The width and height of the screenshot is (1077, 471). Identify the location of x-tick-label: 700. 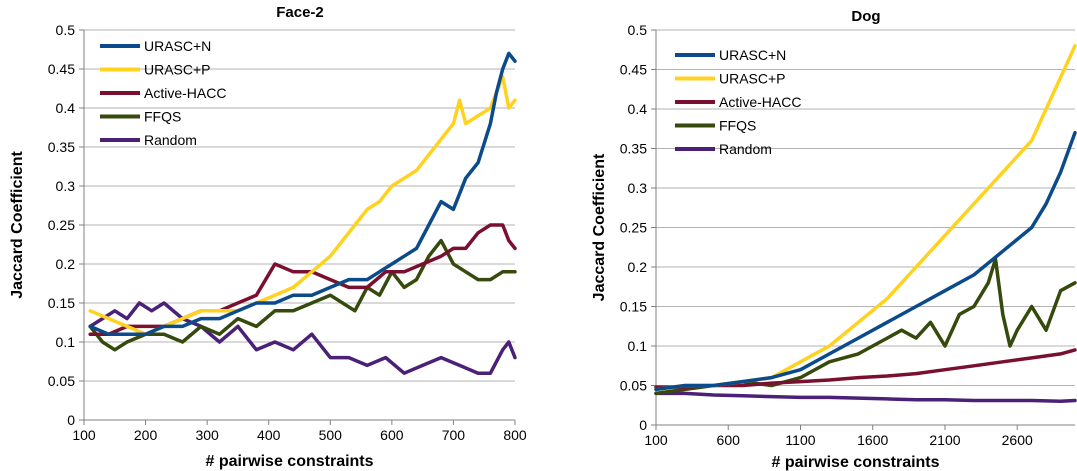
(454, 435).